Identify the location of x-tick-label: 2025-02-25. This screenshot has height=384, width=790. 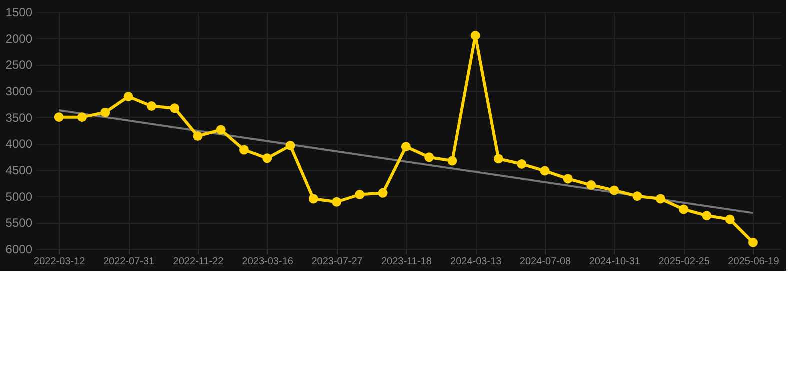
(684, 262).